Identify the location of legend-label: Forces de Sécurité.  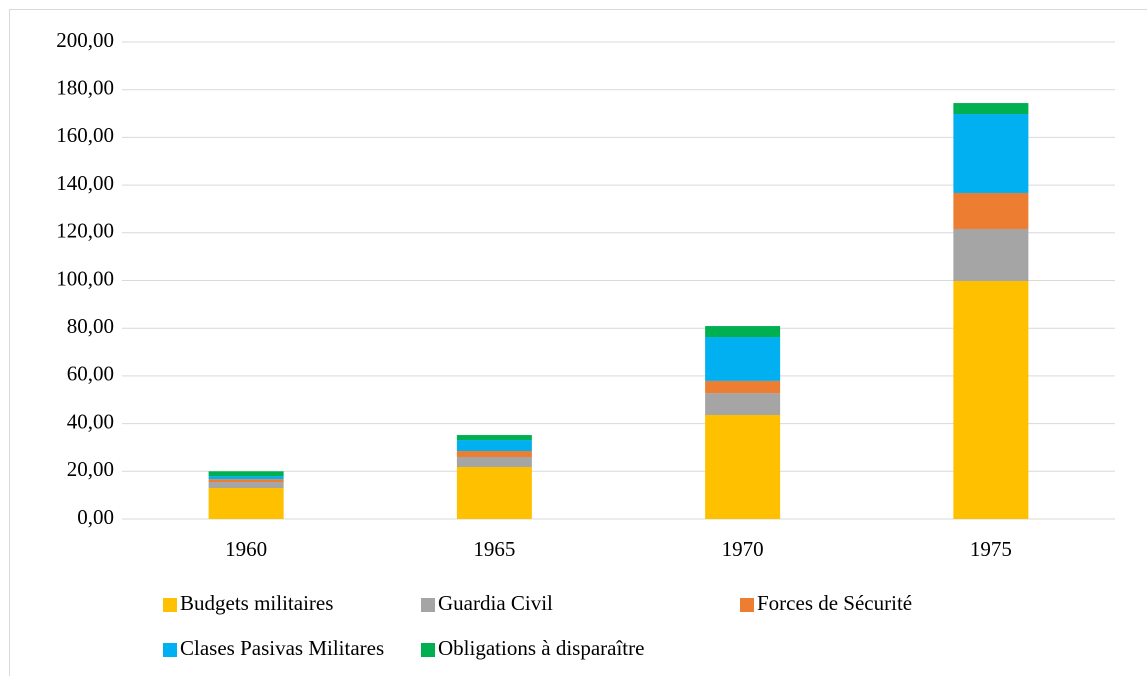
(834, 603).